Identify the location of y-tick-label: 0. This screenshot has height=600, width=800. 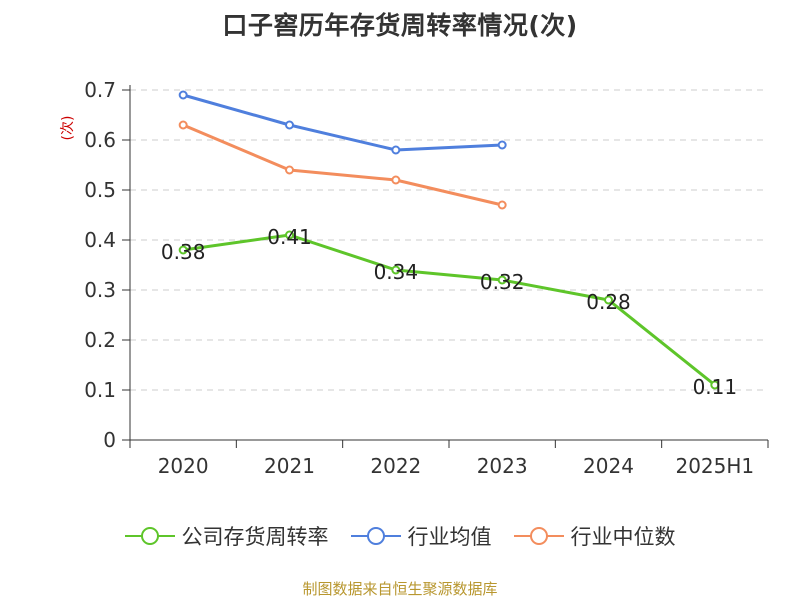
(109, 440).